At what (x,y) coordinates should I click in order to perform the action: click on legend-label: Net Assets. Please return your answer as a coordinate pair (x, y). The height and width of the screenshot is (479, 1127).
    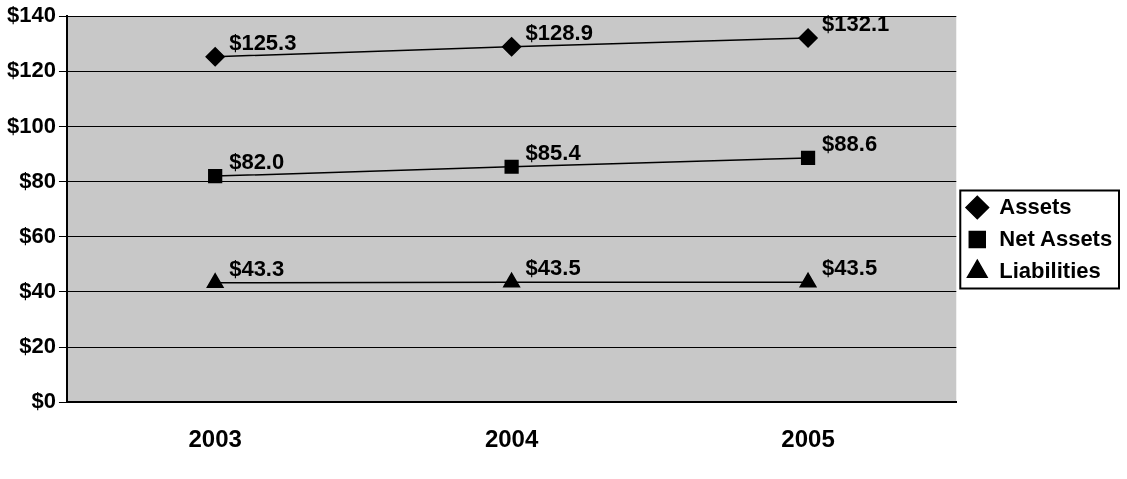
    Looking at the image, I should click on (1056, 238).